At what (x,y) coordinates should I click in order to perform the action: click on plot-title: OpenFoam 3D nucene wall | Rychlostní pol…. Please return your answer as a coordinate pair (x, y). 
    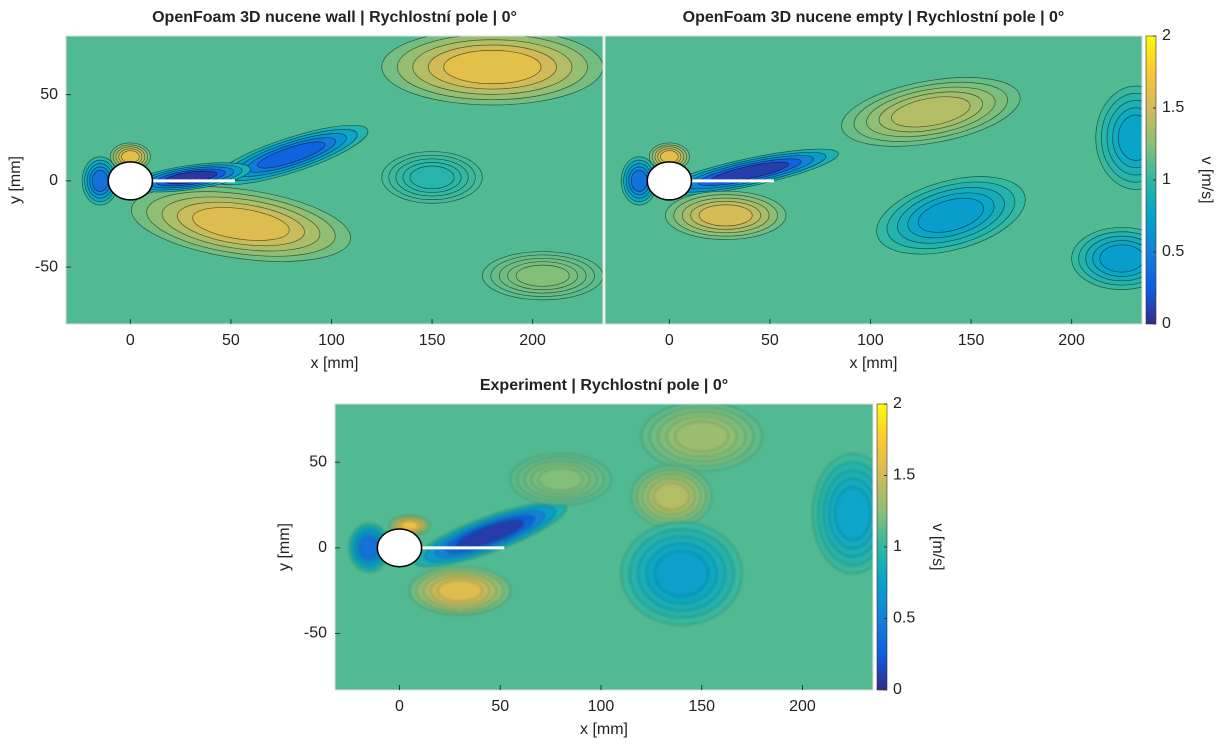
    Looking at the image, I should click on (334, 17).